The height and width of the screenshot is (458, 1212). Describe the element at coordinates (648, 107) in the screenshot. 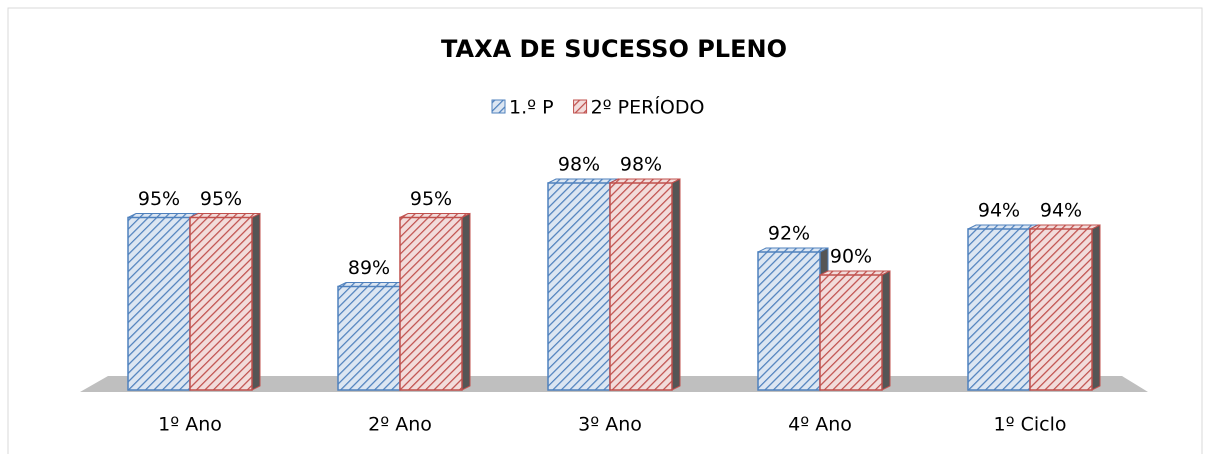

I see `legend-label: 2º PERÍODO` at that location.